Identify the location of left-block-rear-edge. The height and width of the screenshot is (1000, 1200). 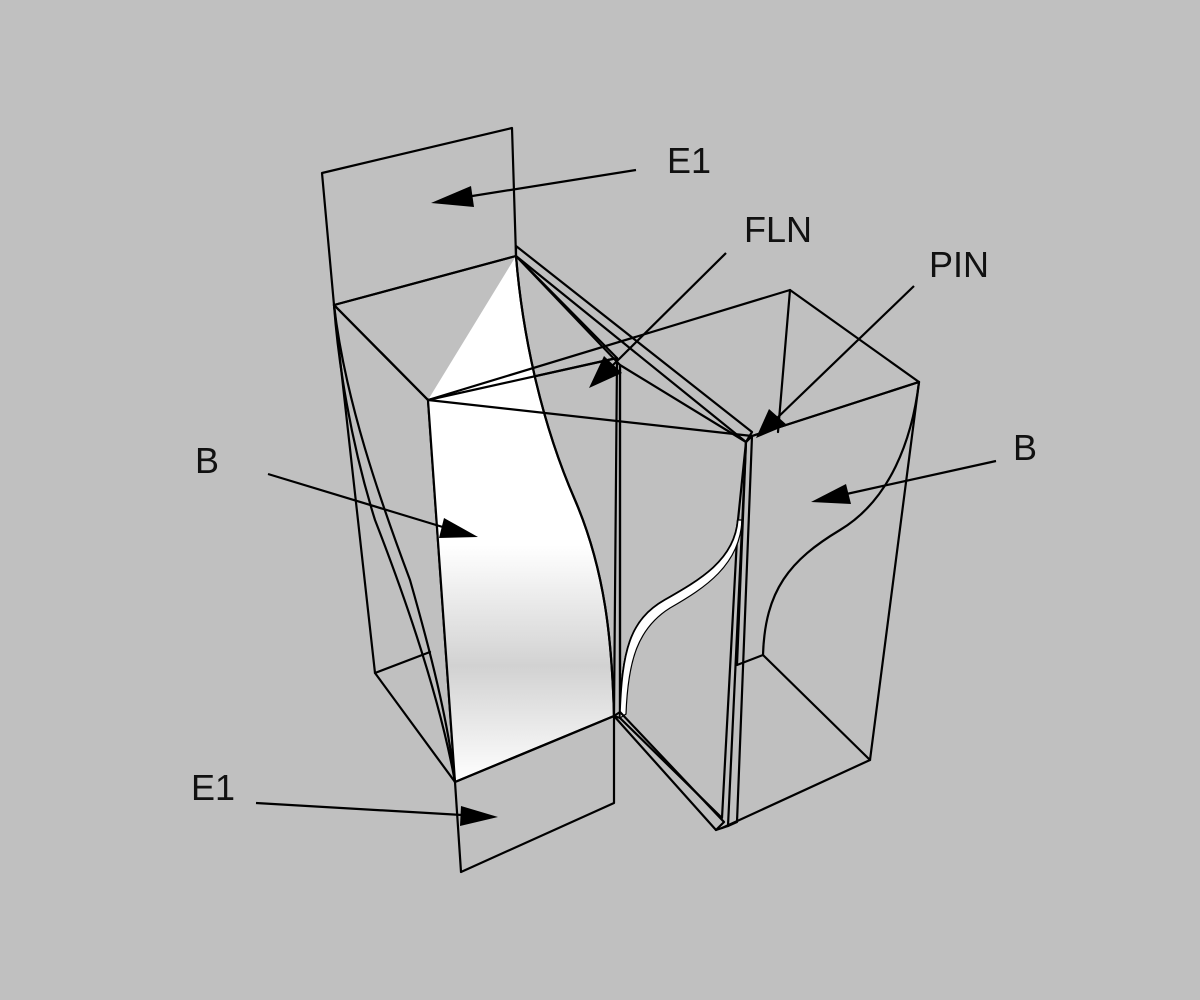
(394, 543).